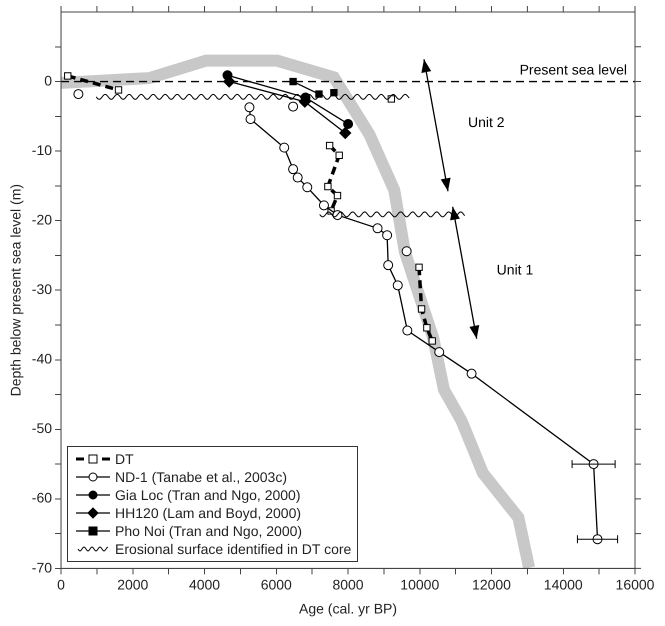 This screenshot has width=665, height=626. Describe the element at coordinates (42, 358) in the screenshot. I see `y-tick-label: -40` at that location.